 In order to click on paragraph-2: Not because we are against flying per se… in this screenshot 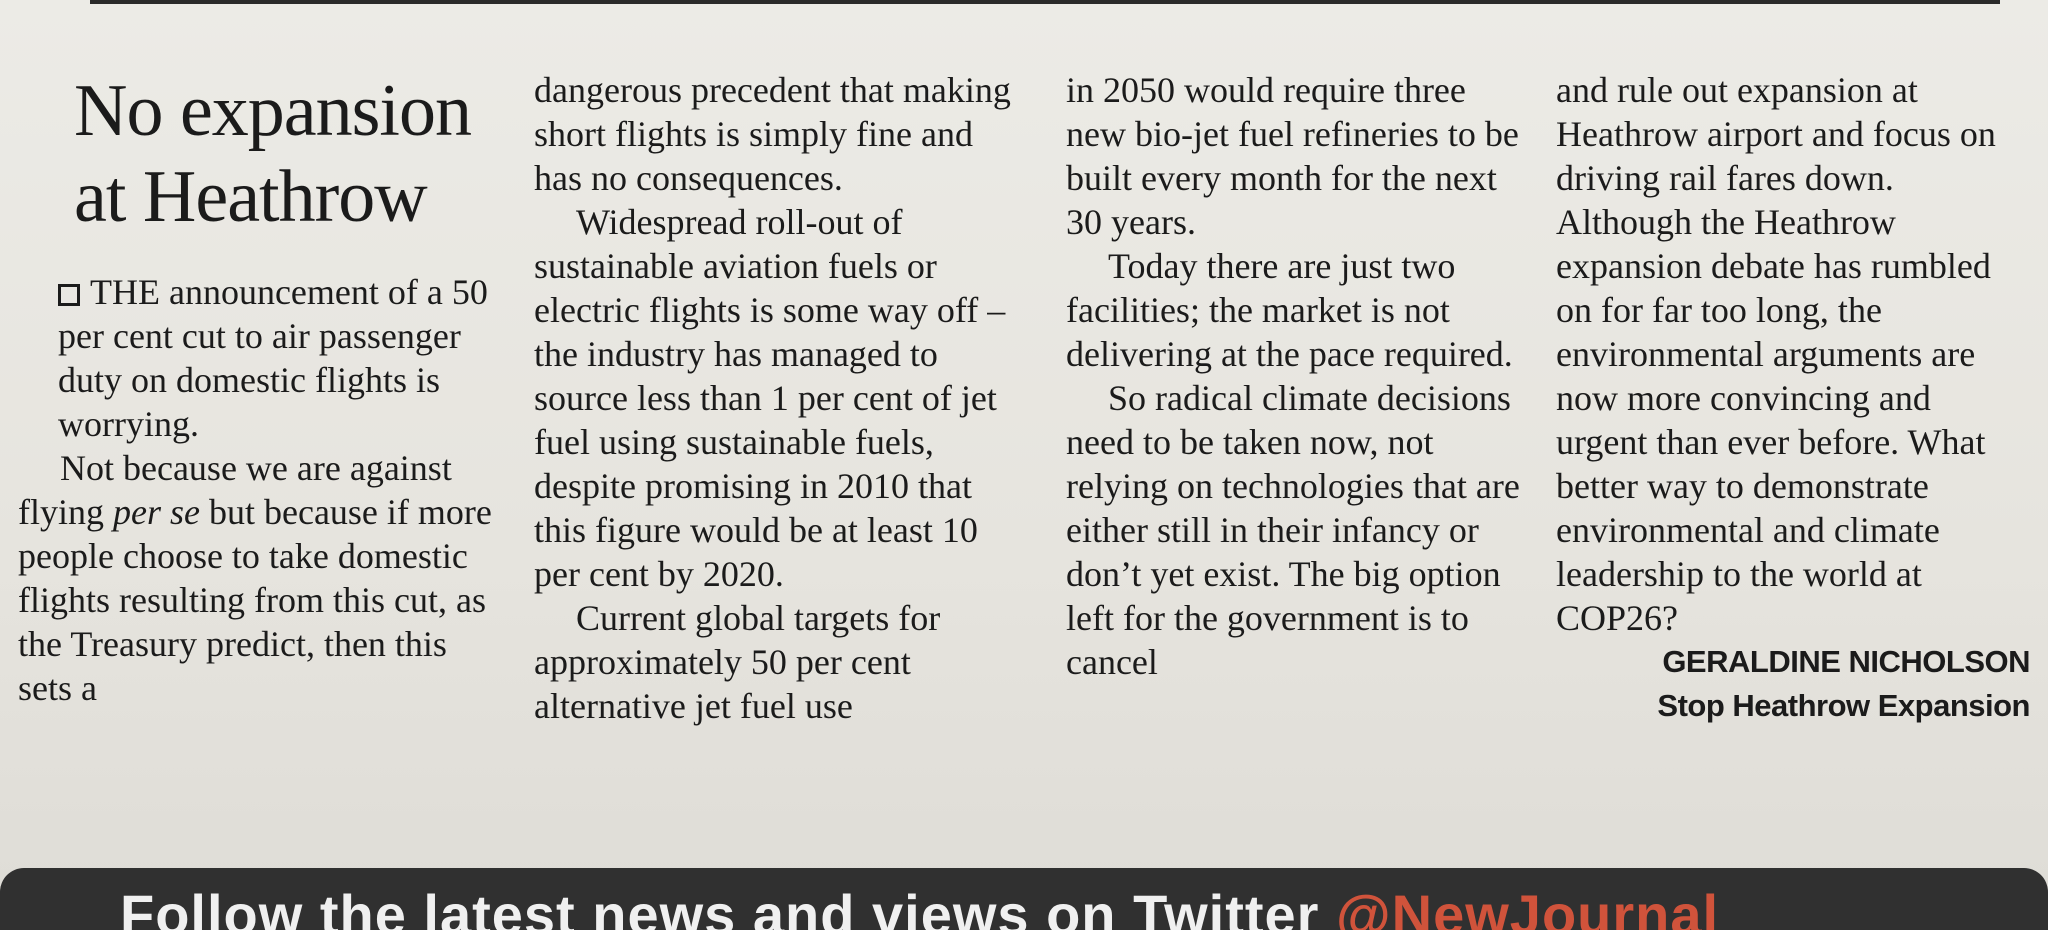, I will do `click(255, 578)`.